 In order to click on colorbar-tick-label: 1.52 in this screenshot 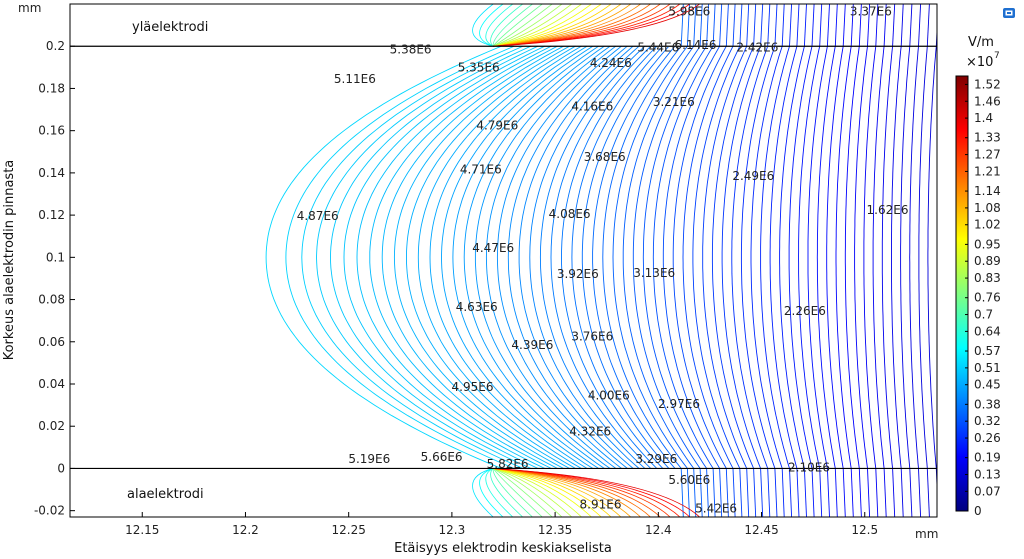, I will do `click(987, 84)`.